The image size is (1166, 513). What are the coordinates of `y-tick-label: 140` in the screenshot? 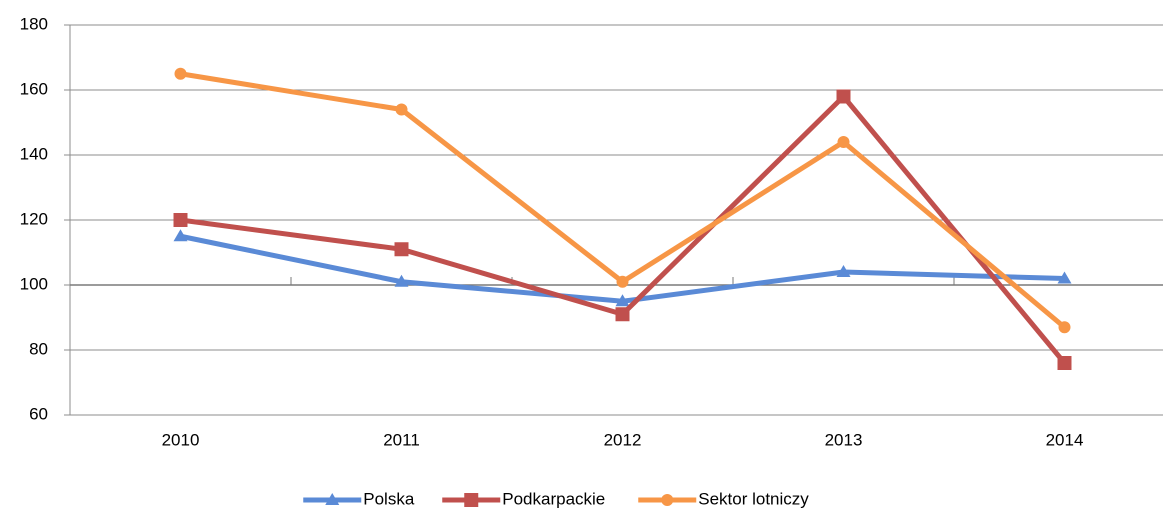 It's located at (34, 153).